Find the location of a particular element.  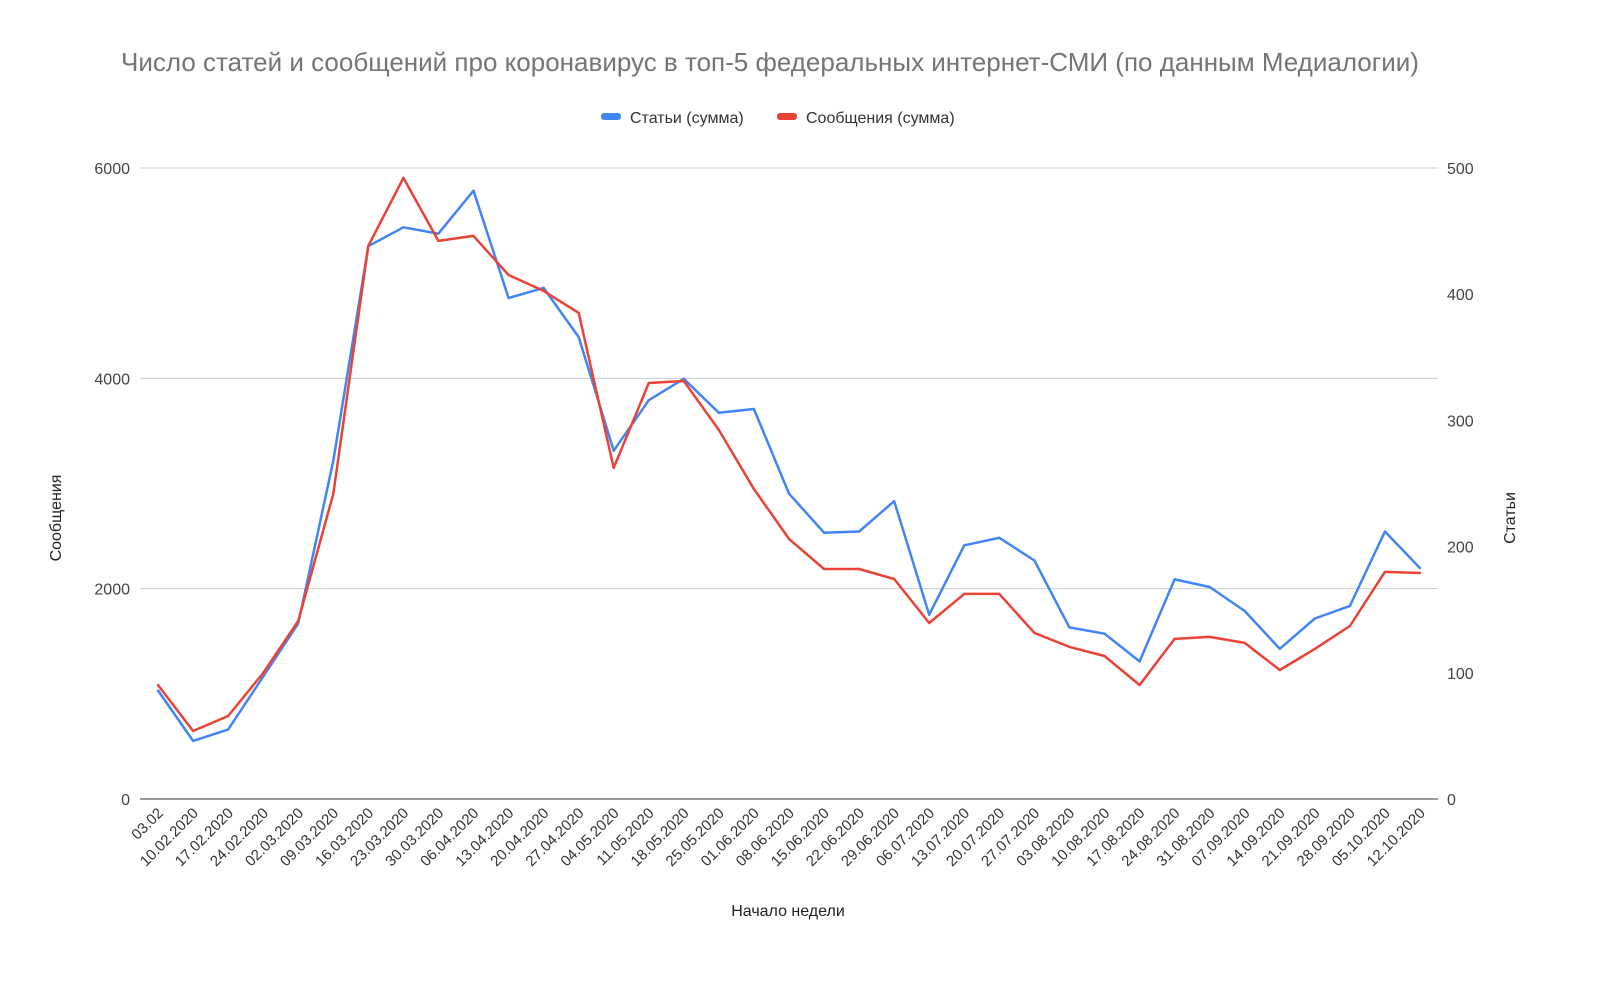

left-axis: 0 2000 4000 6000 is located at coordinates (112, 485).